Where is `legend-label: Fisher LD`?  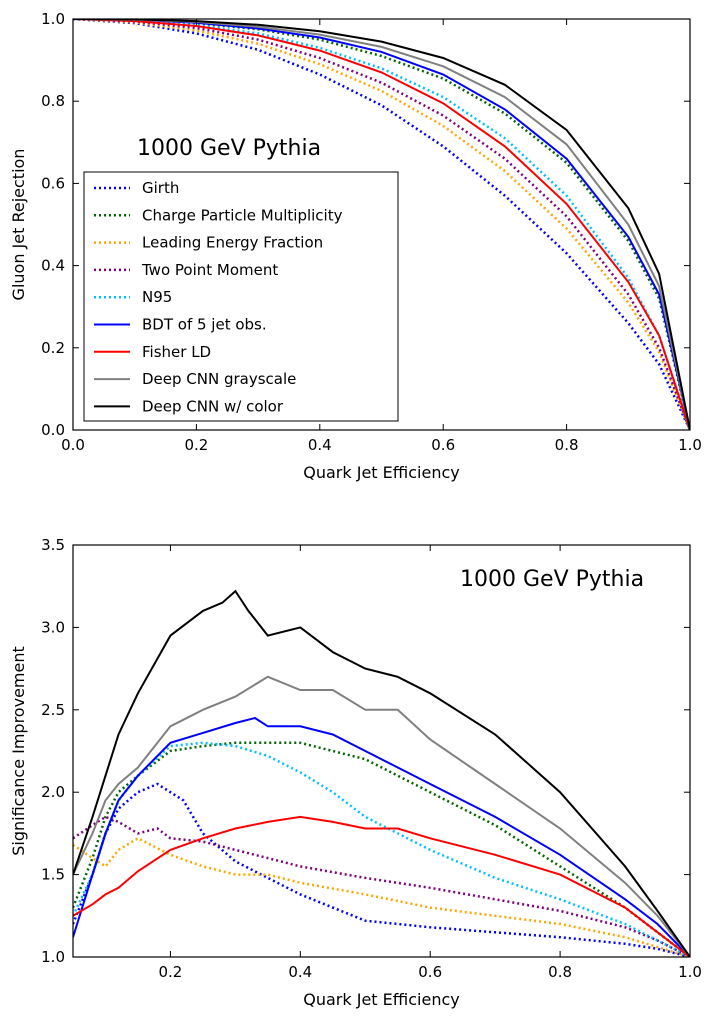
legend-label: Fisher LD is located at coordinates (176, 352).